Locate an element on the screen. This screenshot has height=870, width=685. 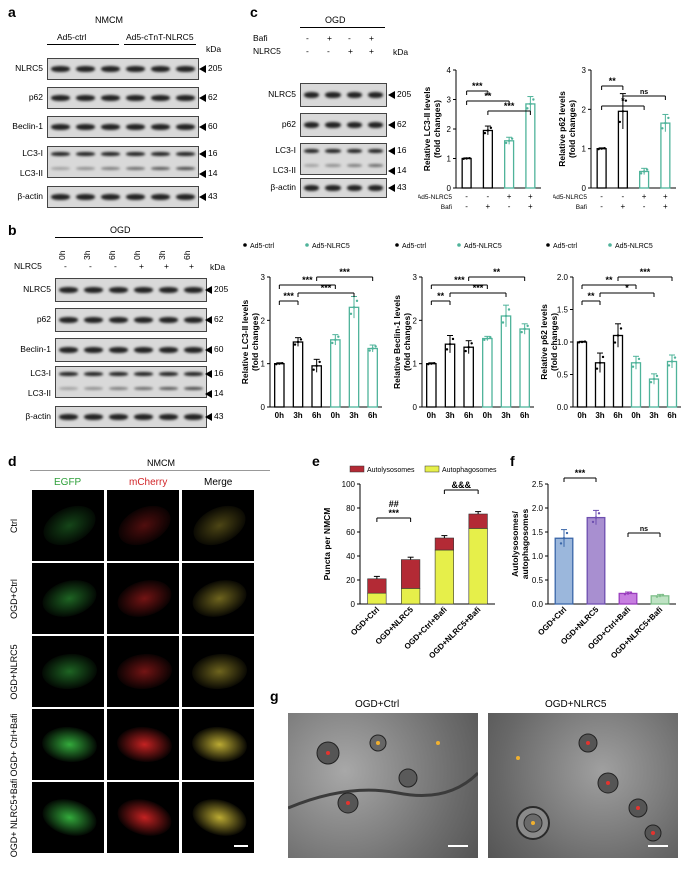
legend-label: Autophagosomes is located at coordinates (469, 470).